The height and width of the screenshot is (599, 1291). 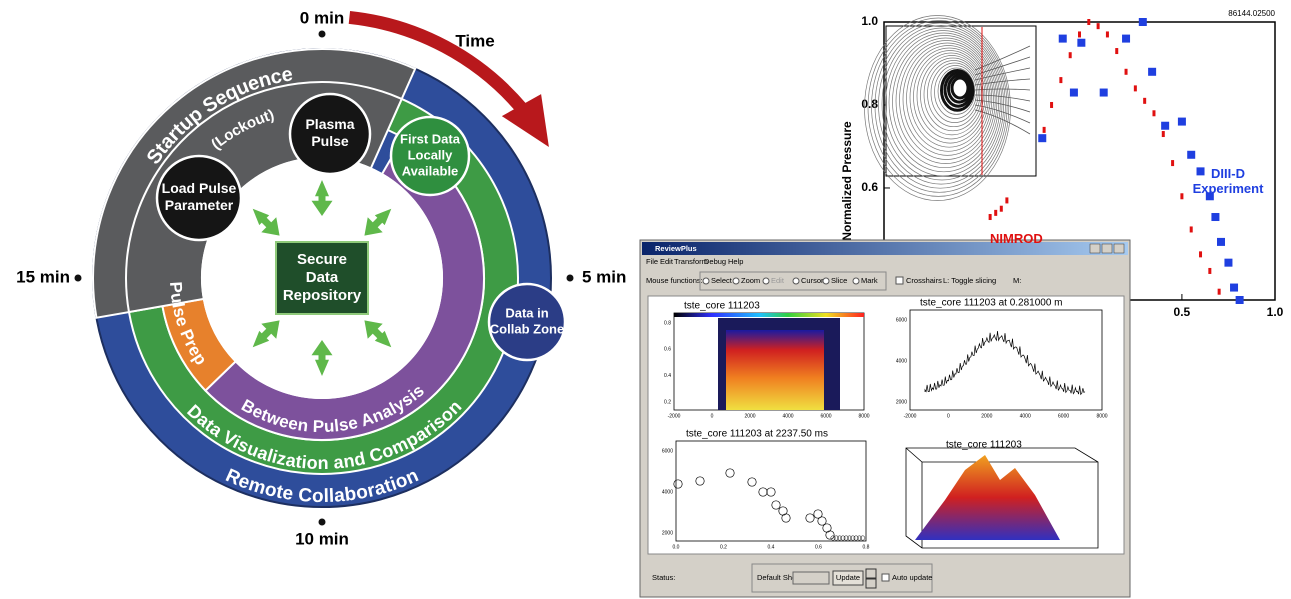 What do you see at coordinates (991, 303) in the screenshot?
I see `panel-title: tste_core 111203 at 0.281000 m` at bounding box center [991, 303].